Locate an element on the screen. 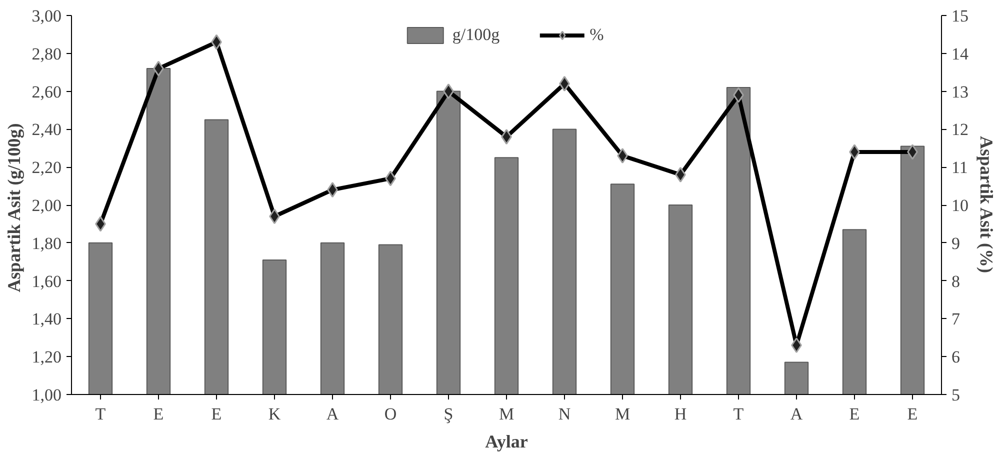 Image resolution: width=999 pixels, height=454 pixels. y2-tick-label: 14 is located at coordinates (960, 54).